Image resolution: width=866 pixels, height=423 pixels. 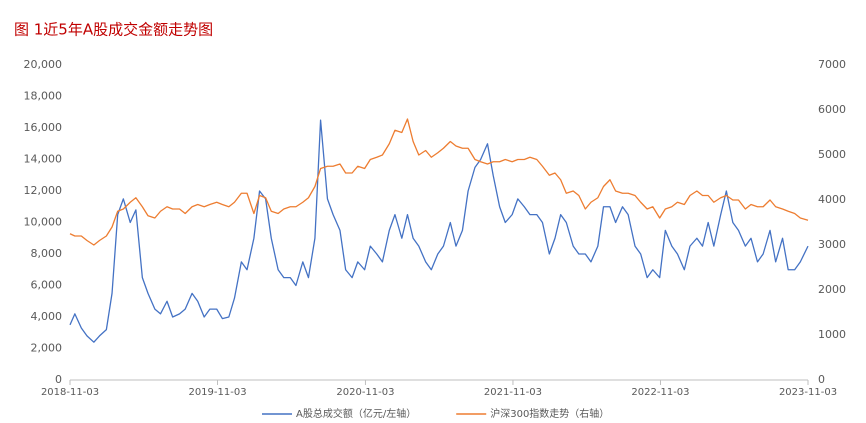 I want to click on chart-title: 图 1近5年A股成交金额走势图, so click(x=113, y=30).